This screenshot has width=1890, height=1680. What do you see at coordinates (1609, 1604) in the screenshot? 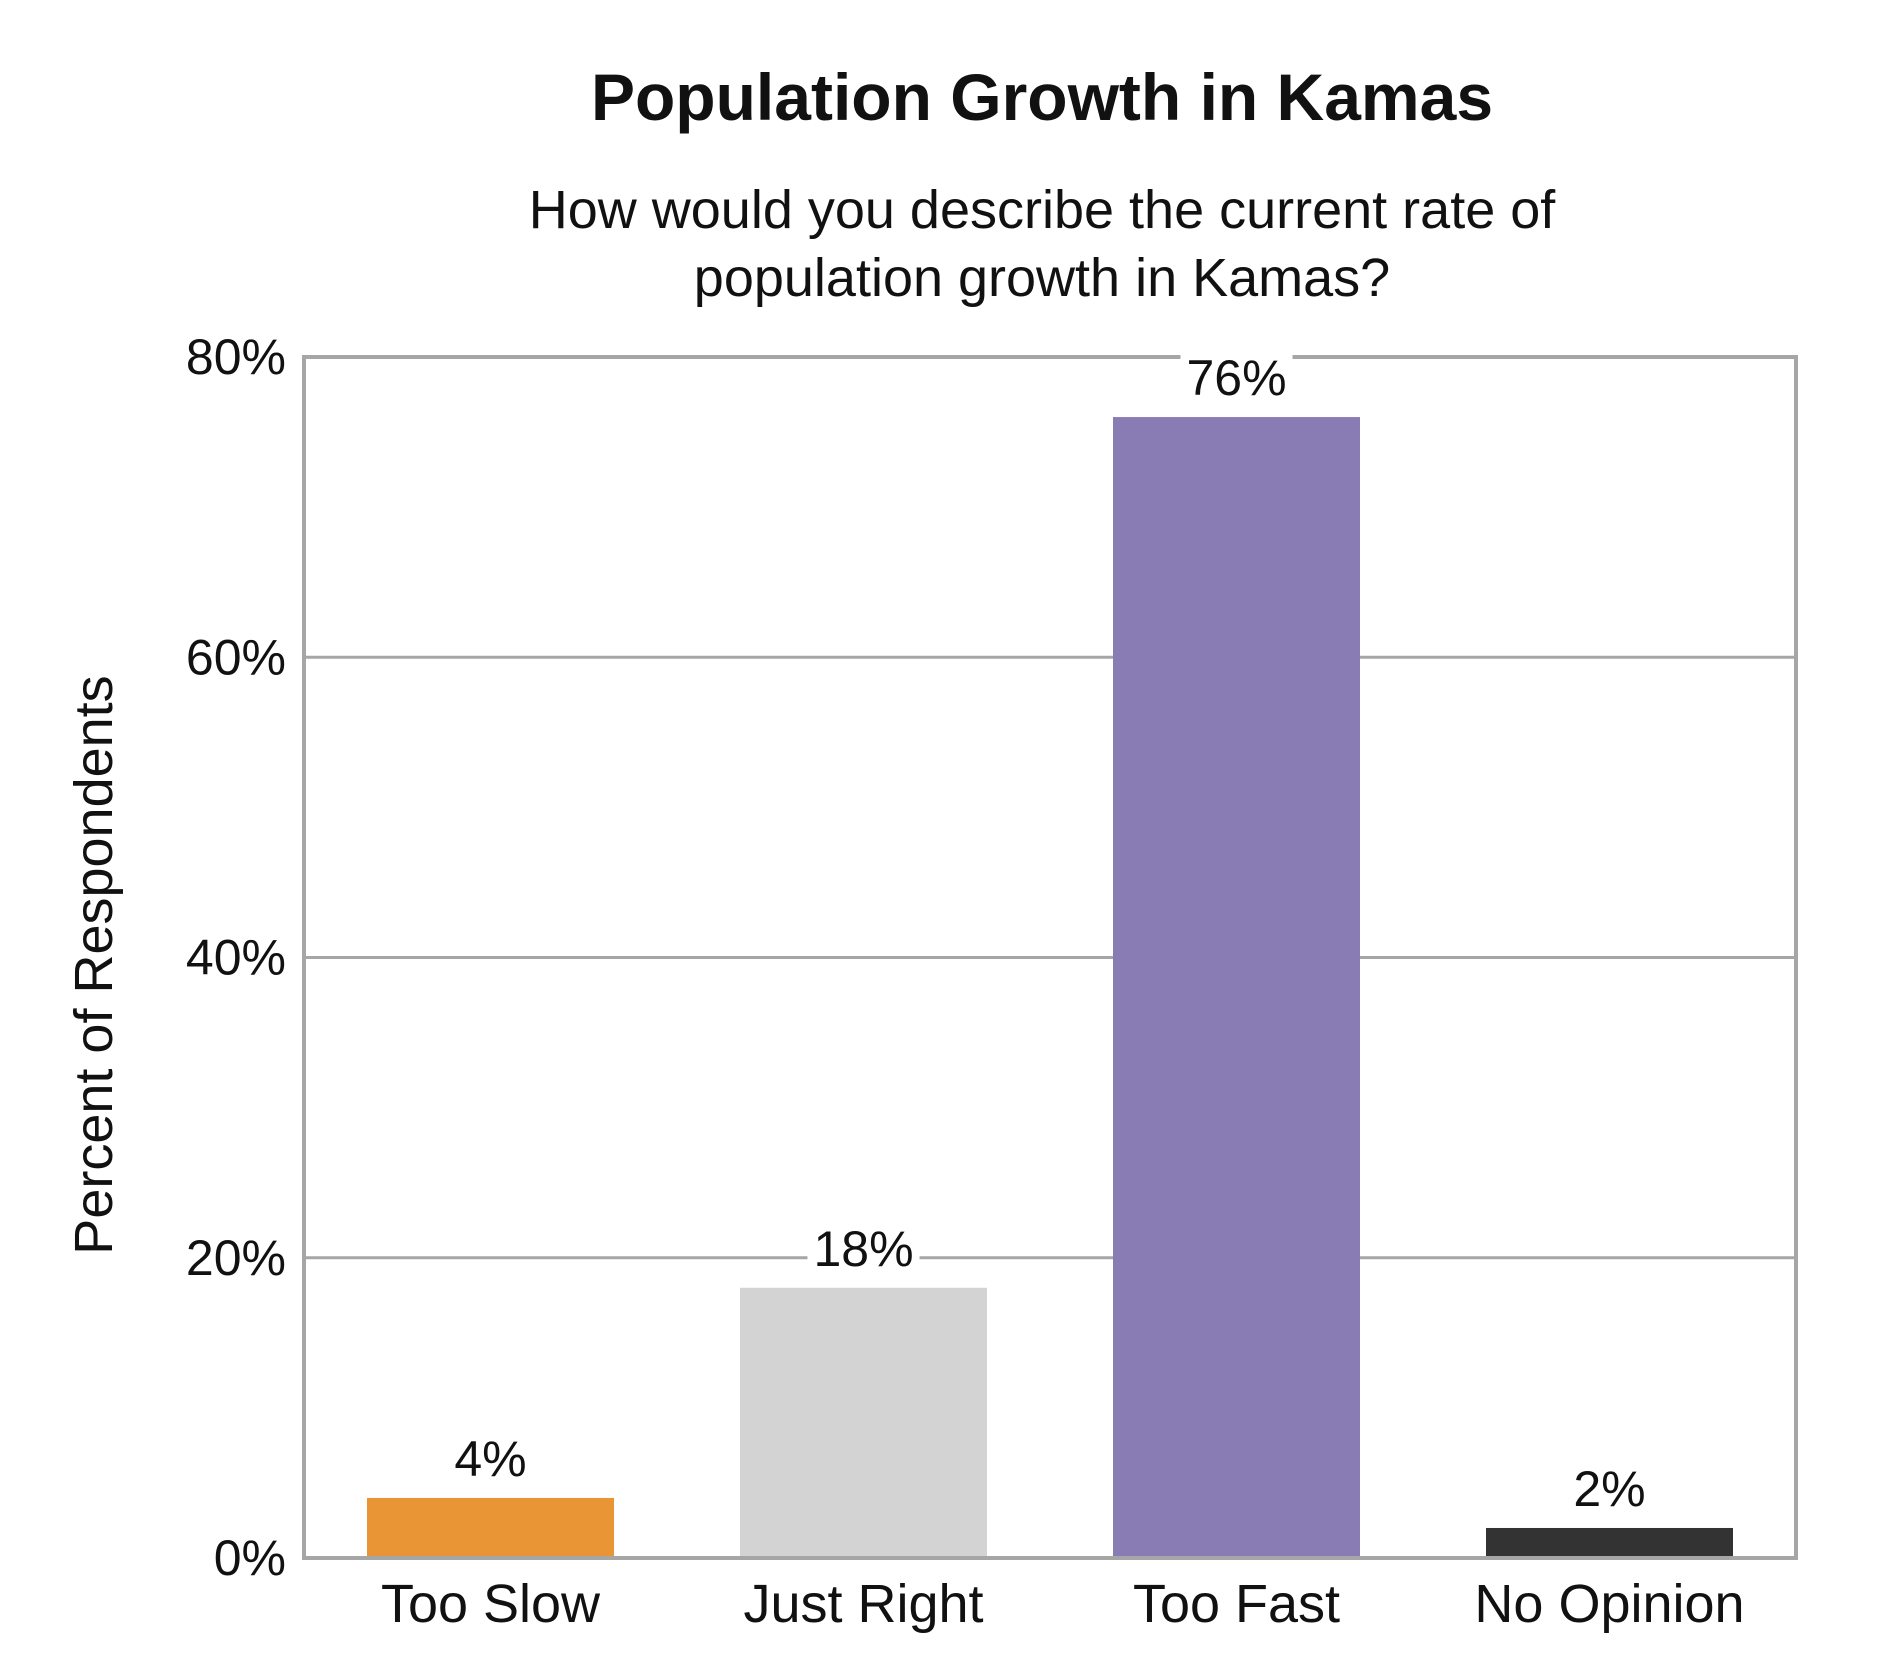
I see `x-tick-label: No Opinion` at bounding box center [1609, 1604].